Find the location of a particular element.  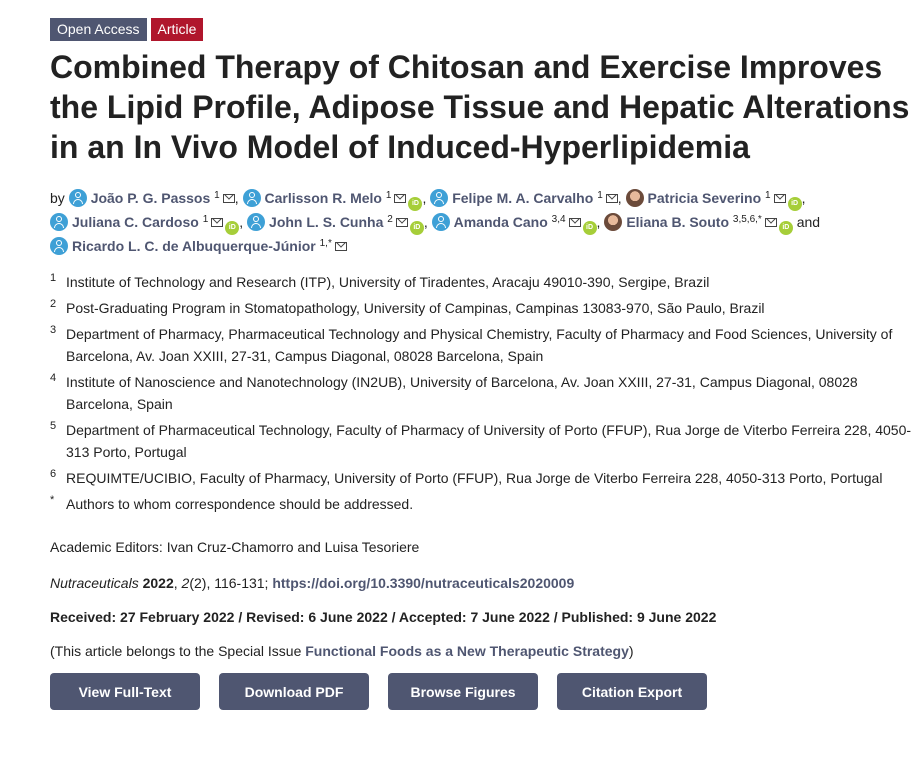

author-item: Patricia Severino 1 iD is located at coordinates (713, 200).